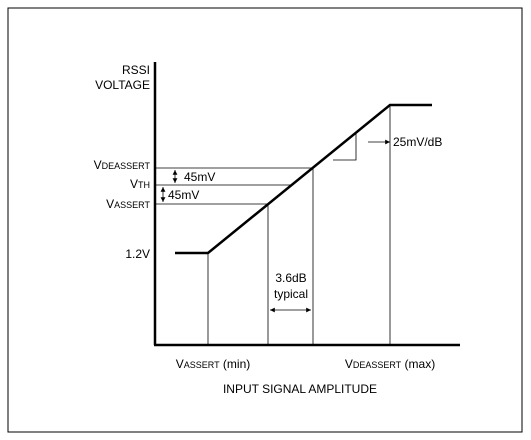  I want to click on x-label: VDEASSERT (max), so click(390, 364).